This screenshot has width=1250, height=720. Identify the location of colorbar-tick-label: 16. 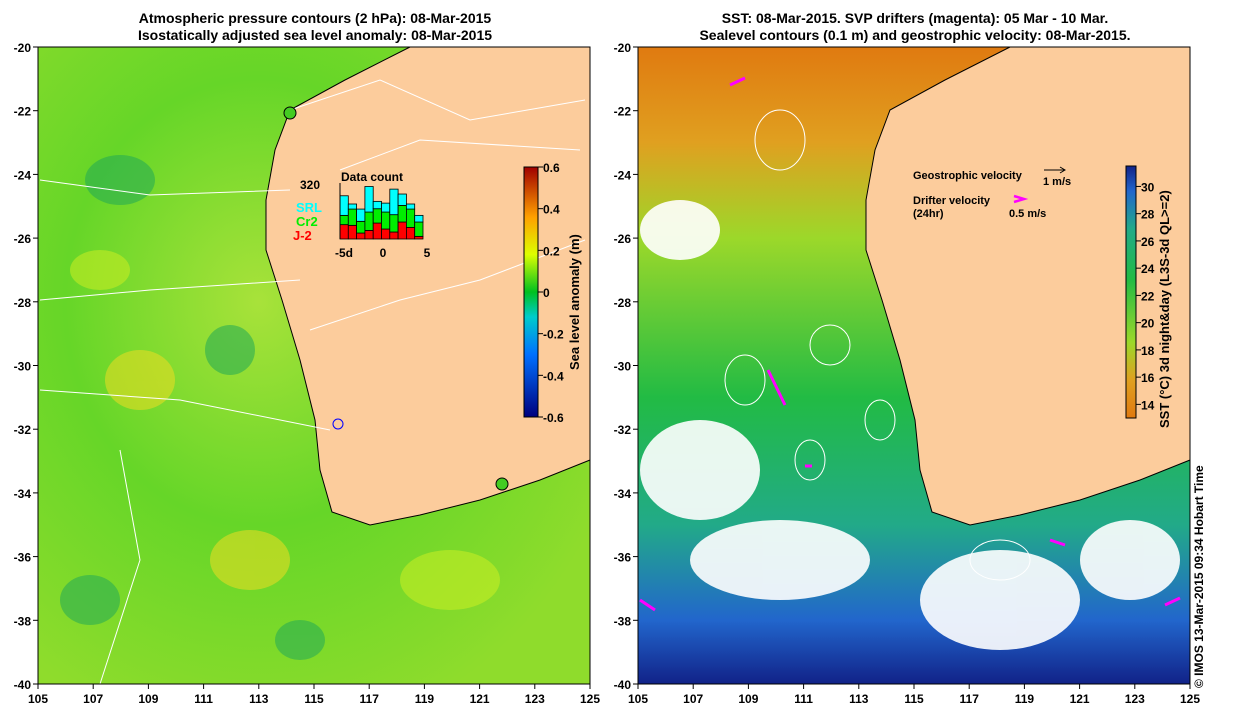
(1148, 378).